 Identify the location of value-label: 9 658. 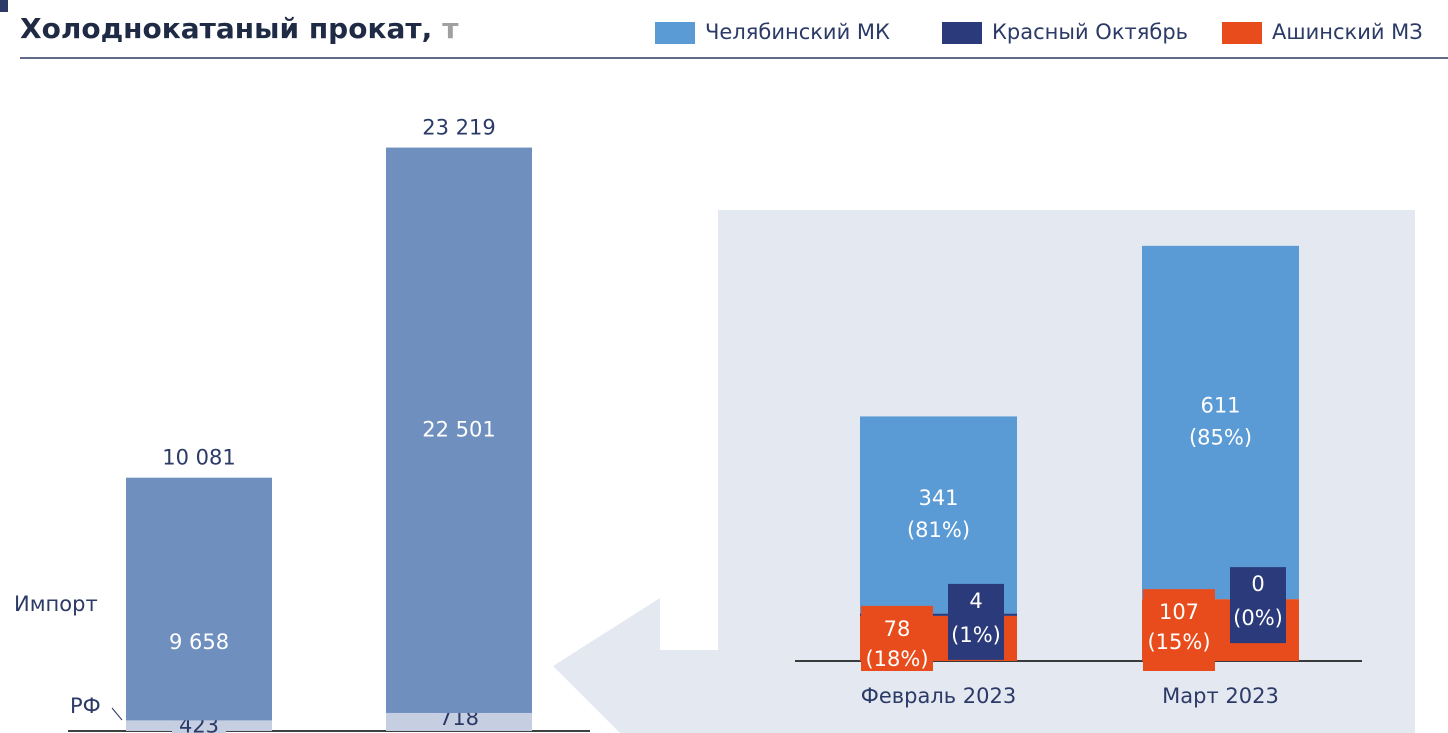
(199, 642).